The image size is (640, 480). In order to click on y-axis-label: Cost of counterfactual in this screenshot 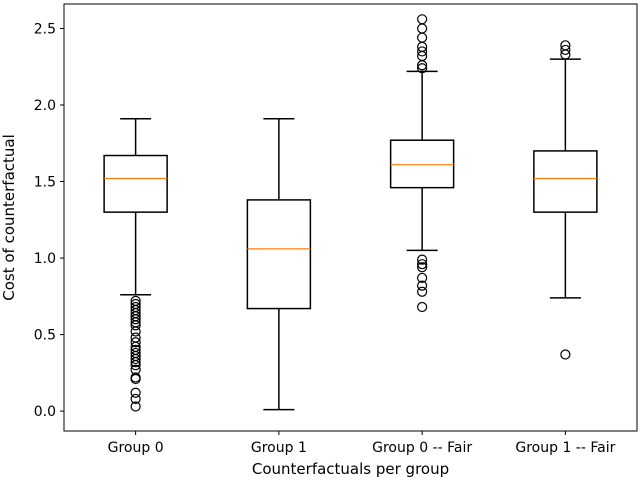, I will do `click(9, 217)`.